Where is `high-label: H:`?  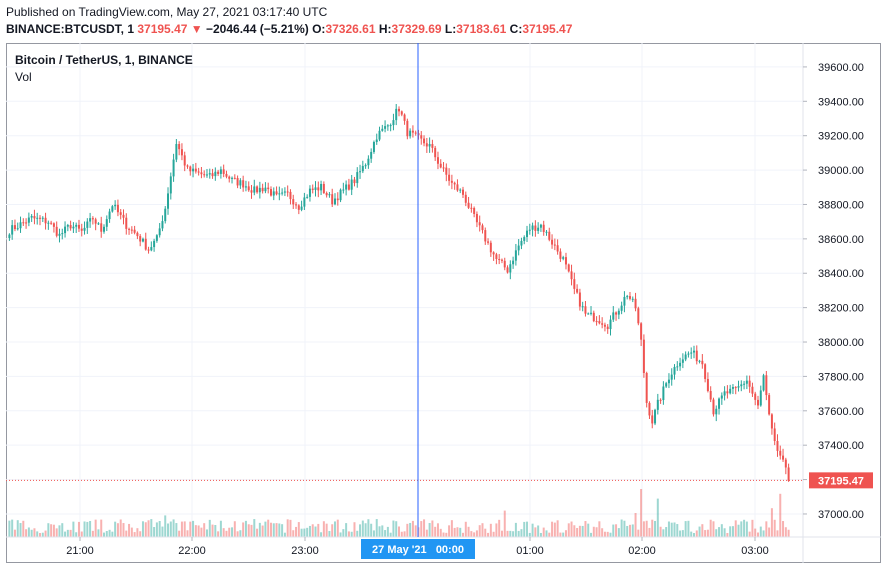 high-label: H: is located at coordinates (385, 29).